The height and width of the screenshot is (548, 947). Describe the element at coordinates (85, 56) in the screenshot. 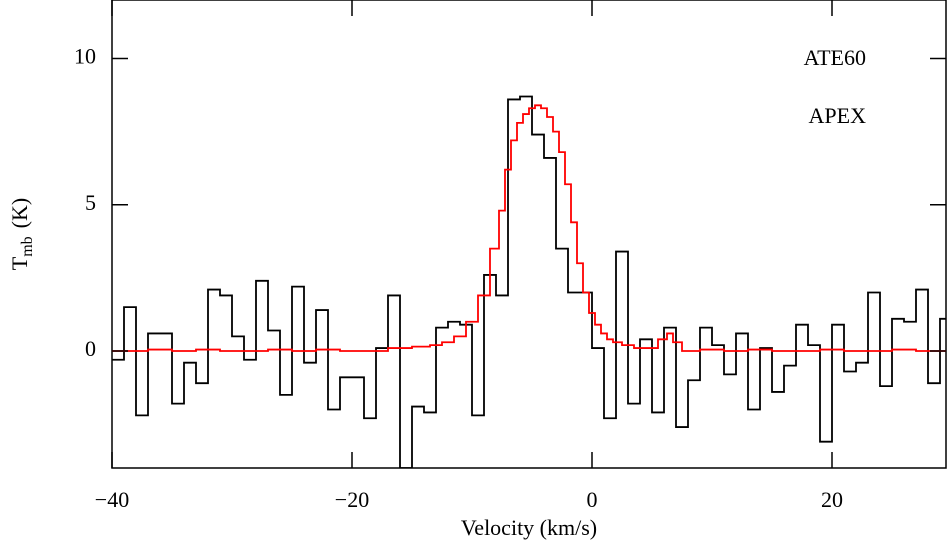

I see `y-tick-label: 10` at that location.